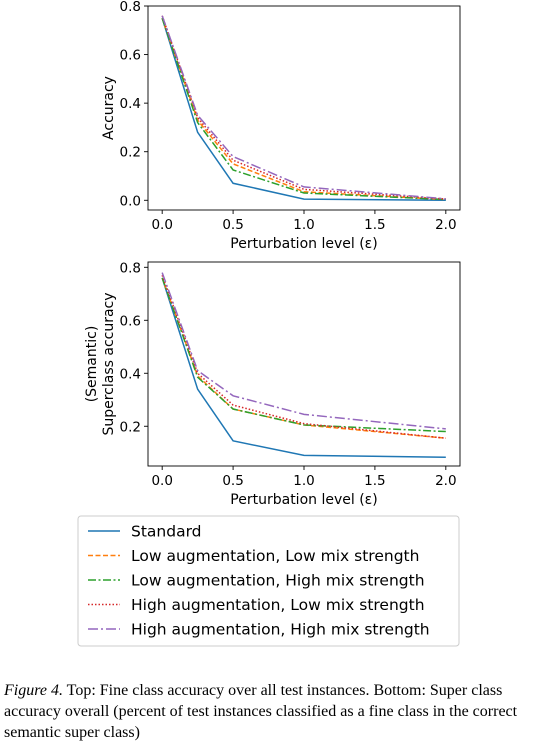 This screenshot has width=544, height=753. I want to click on series-line-low-augmentation-low-mix-strength, so click(303, 109).